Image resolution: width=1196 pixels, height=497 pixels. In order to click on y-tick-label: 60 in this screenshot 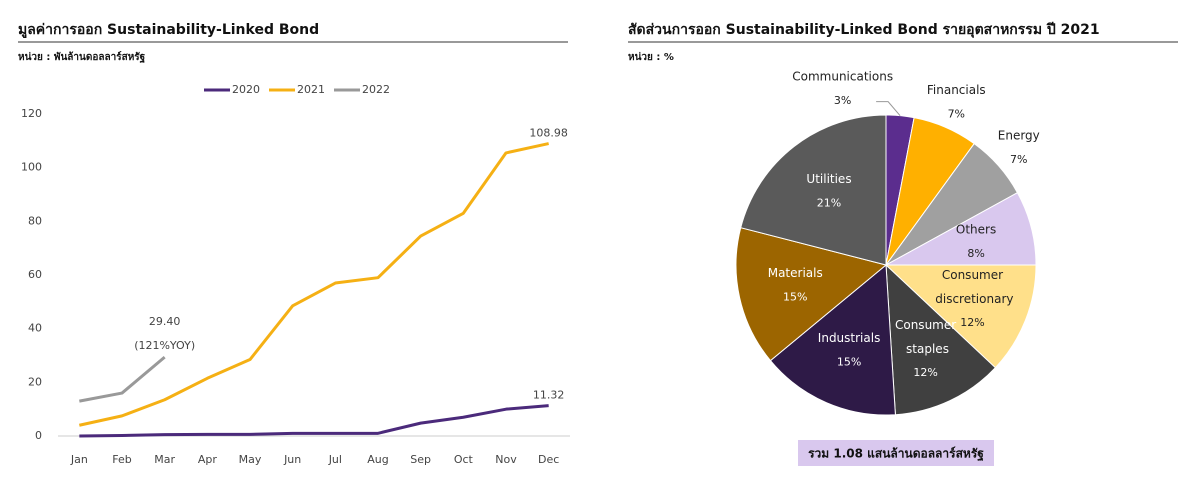, I will do `click(35, 274)`.